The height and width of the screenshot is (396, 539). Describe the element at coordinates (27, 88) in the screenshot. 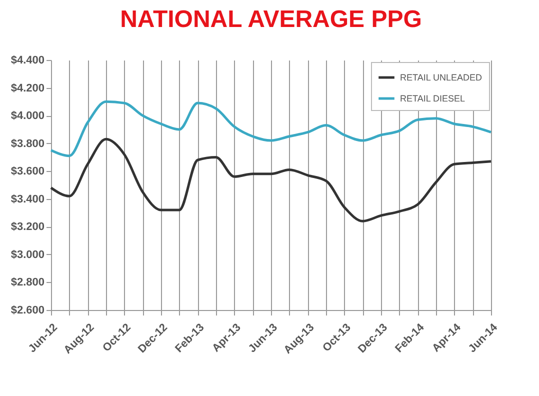

I see `y-tick-label: $4.200` at that location.